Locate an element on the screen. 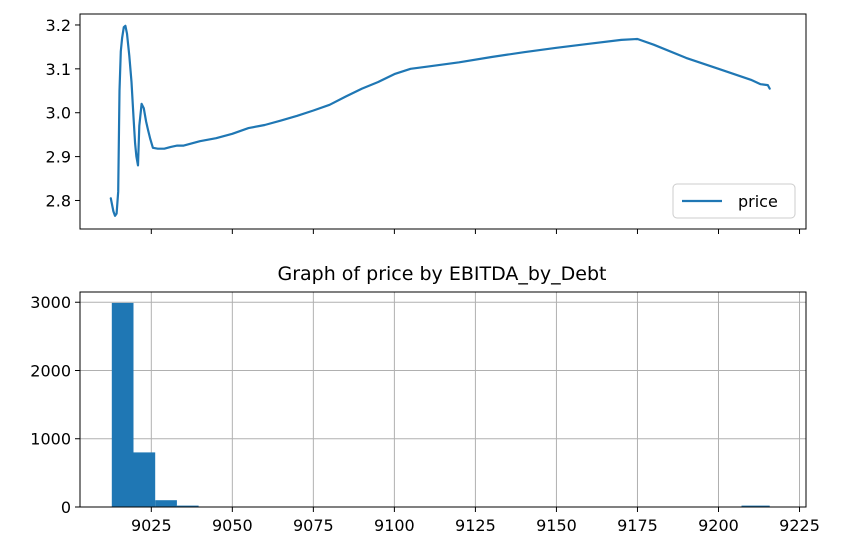 The image size is (842, 554). x-tick-label: 9200 is located at coordinates (718, 525).